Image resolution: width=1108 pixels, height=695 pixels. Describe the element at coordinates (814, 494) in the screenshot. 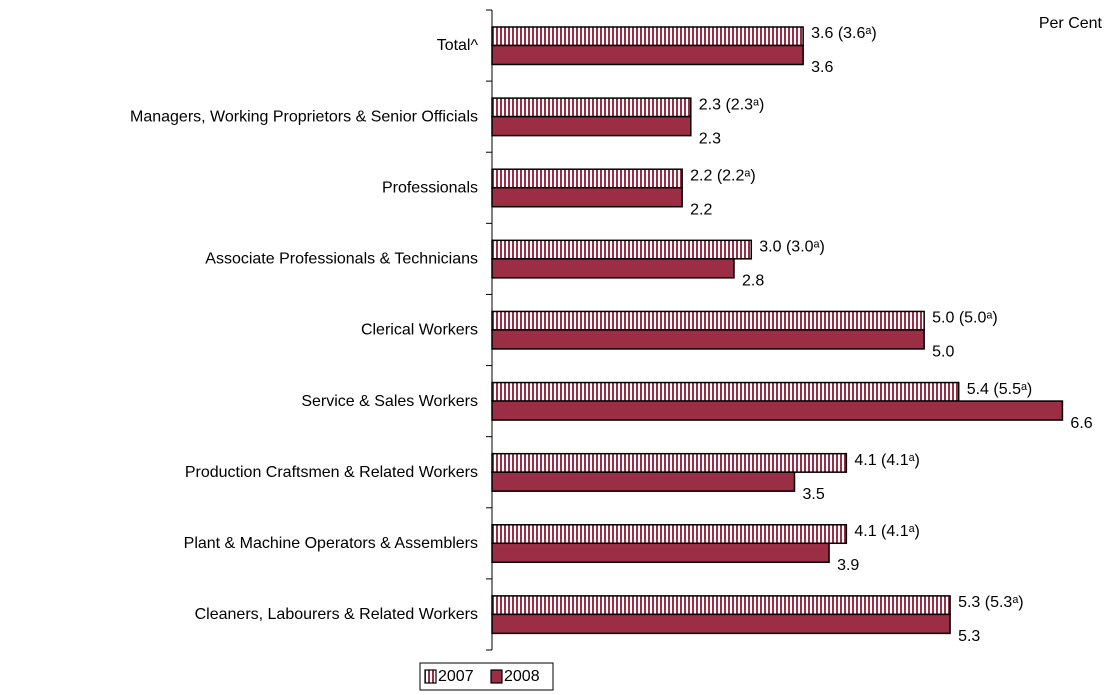

I see `value-label: 3.5` at that location.